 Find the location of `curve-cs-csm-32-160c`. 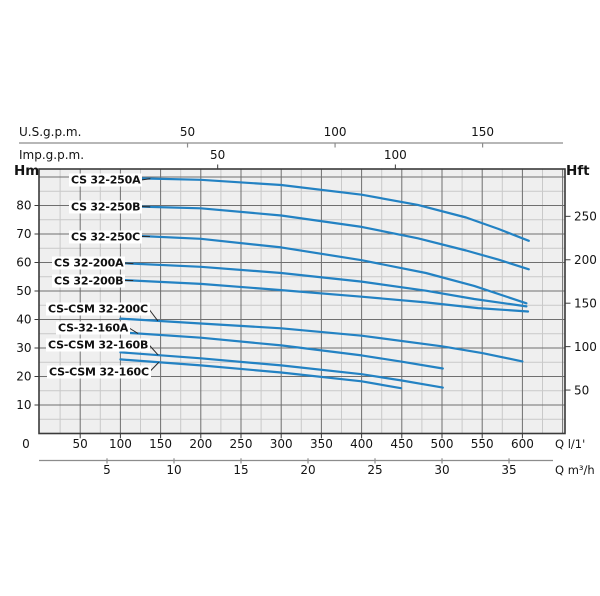

curve-cs-csm-32-160c is located at coordinates (261, 374).